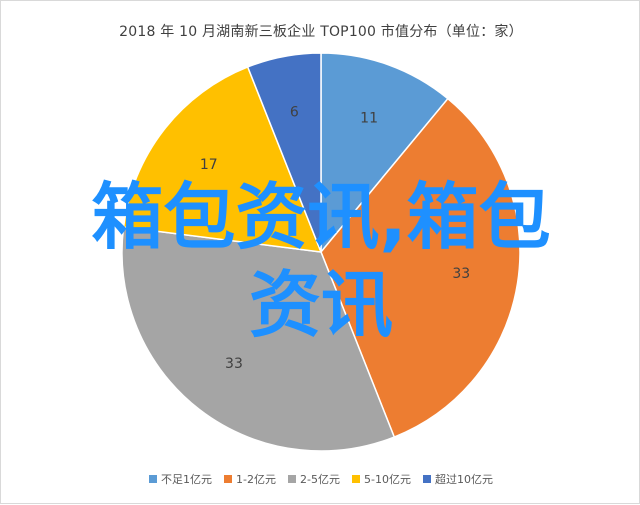 The width and height of the screenshot is (640, 505). Describe the element at coordinates (209, 165) in the screenshot. I see `slice-data-label-4: 17` at that location.